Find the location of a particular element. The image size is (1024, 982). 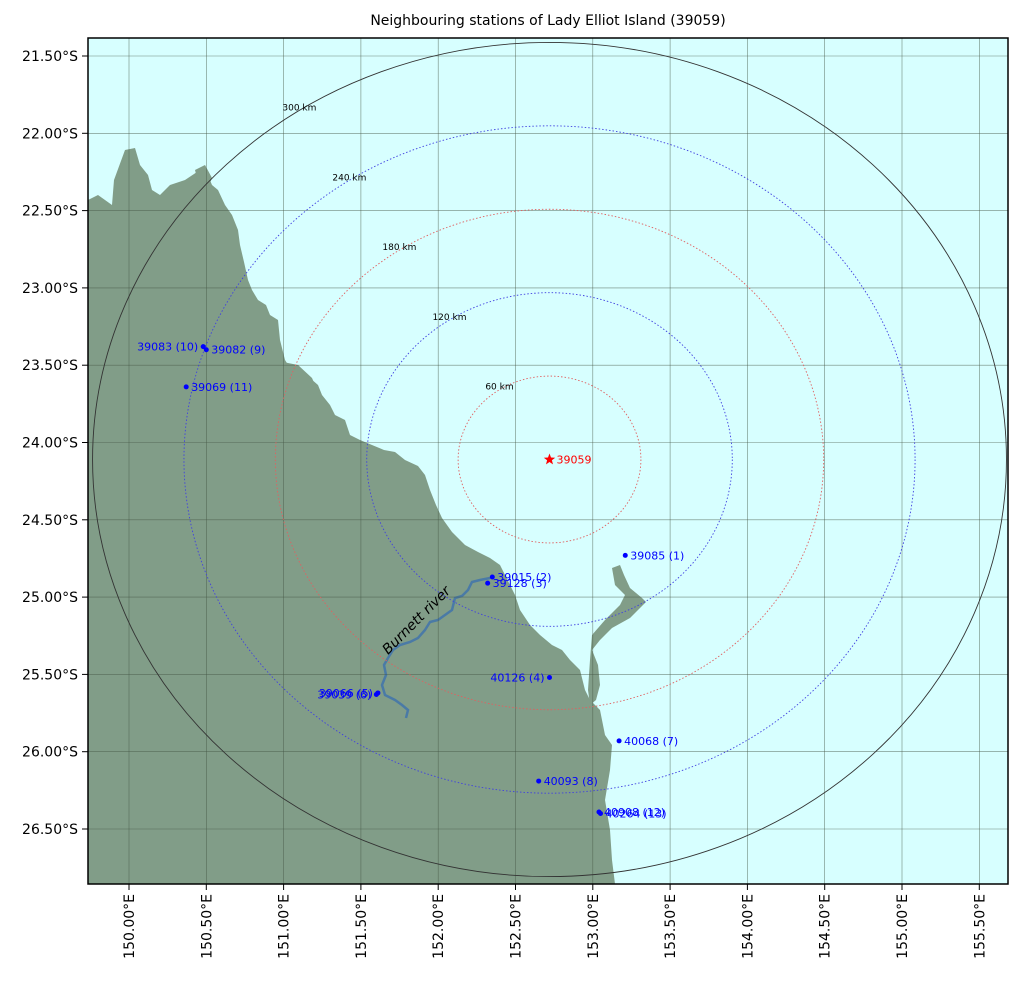

station-label: 40126 (4) is located at coordinates (517, 677).